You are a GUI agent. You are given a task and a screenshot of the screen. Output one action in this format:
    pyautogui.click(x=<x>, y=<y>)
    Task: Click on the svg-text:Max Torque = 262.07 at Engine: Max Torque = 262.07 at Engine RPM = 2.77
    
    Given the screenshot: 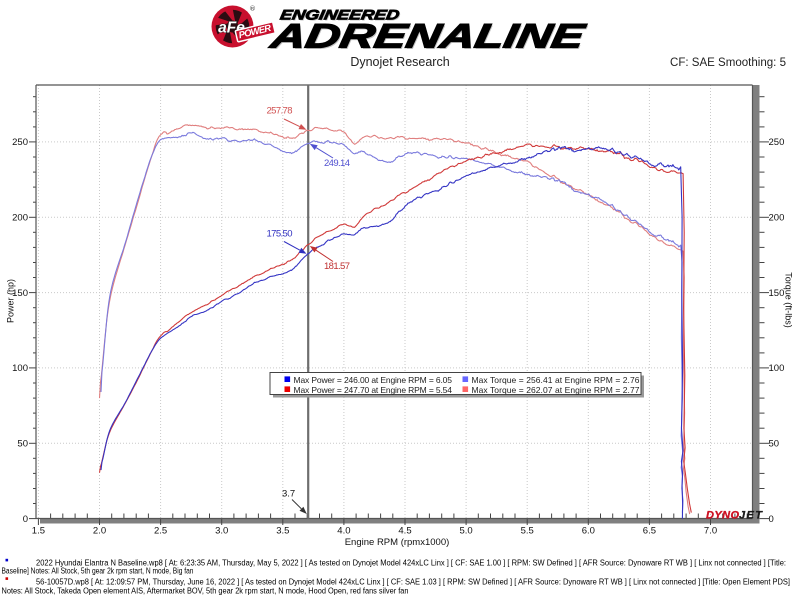 What is the action you would take?
    pyautogui.click(x=556, y=390)
    